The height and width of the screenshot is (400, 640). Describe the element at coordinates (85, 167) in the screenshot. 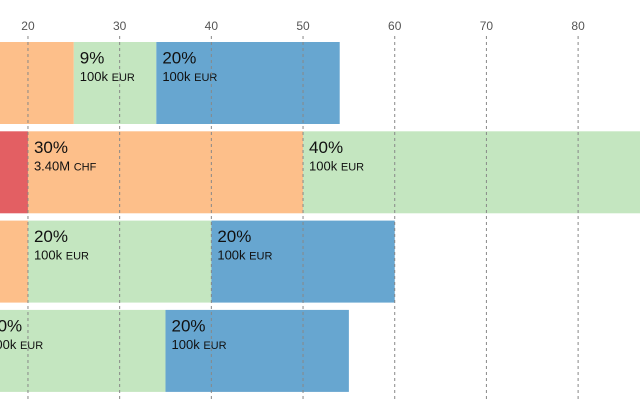

I see `currency: CHF` at that location.